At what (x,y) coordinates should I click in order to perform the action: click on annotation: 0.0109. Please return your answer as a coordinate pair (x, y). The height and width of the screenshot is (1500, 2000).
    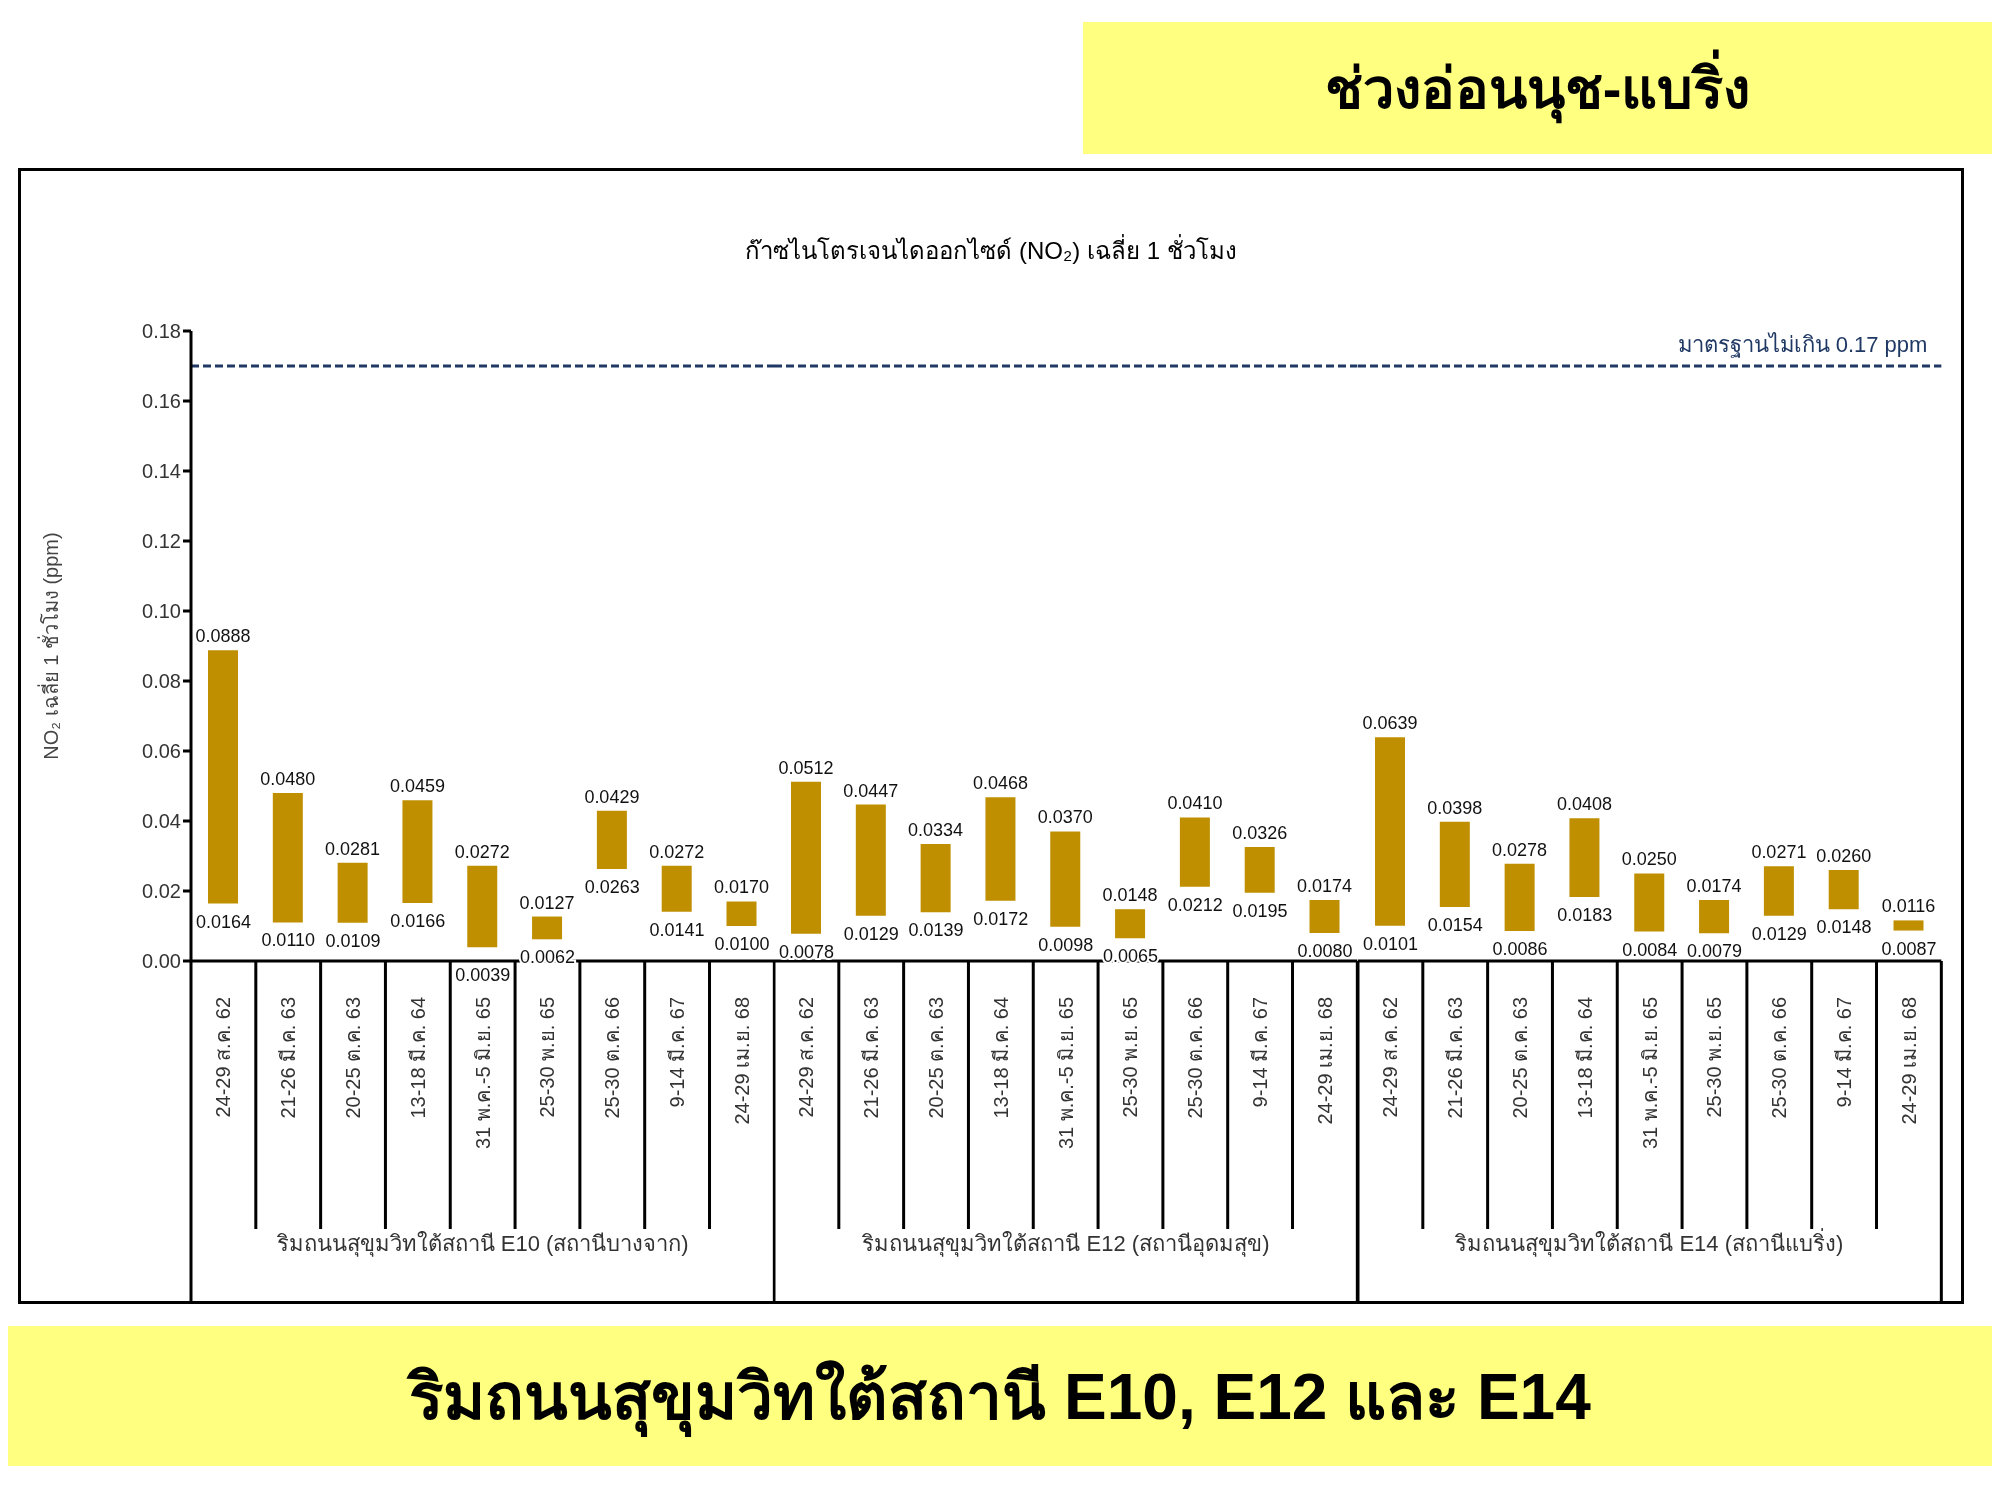
    Looking at the image, I should click on (353, 940).